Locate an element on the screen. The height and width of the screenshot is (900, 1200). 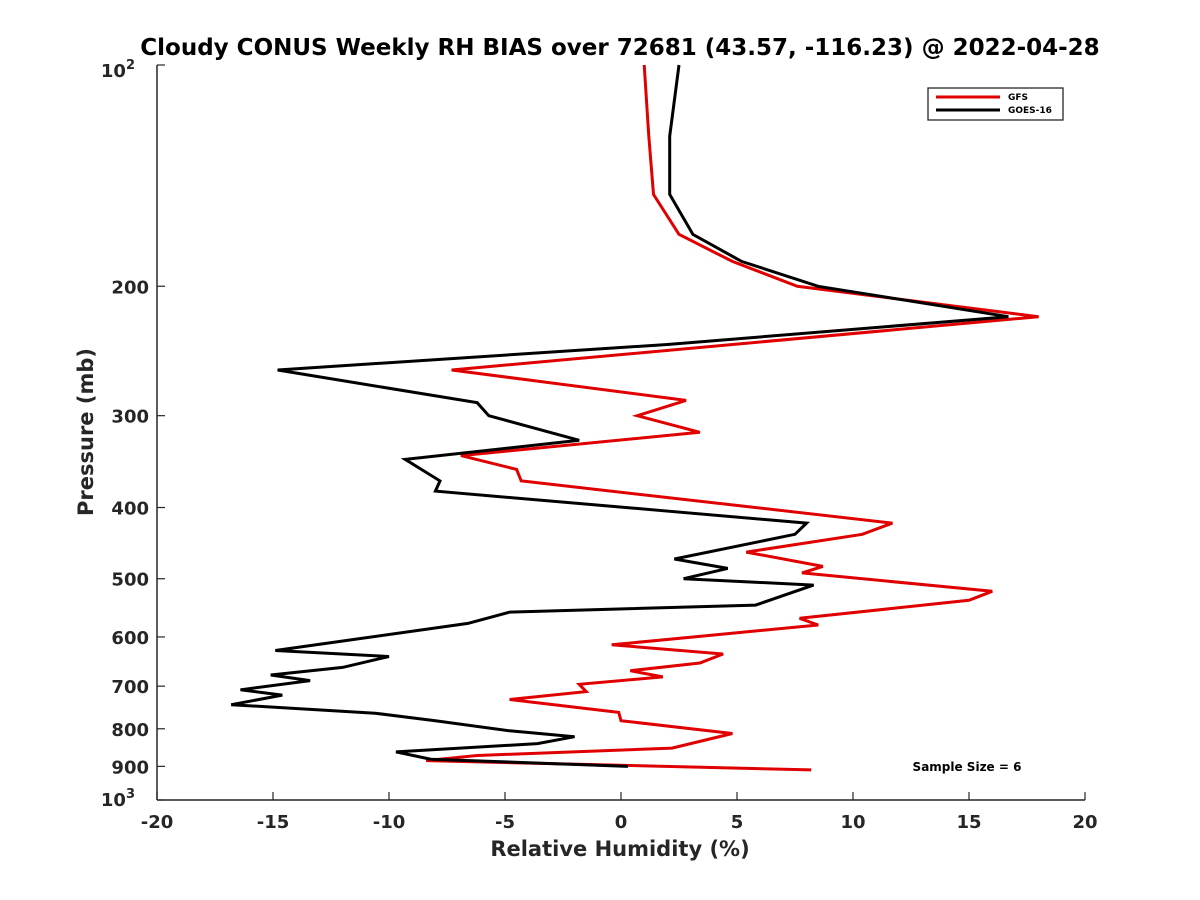
x-tick-label: 20 is located at coordinates (1084, 822).